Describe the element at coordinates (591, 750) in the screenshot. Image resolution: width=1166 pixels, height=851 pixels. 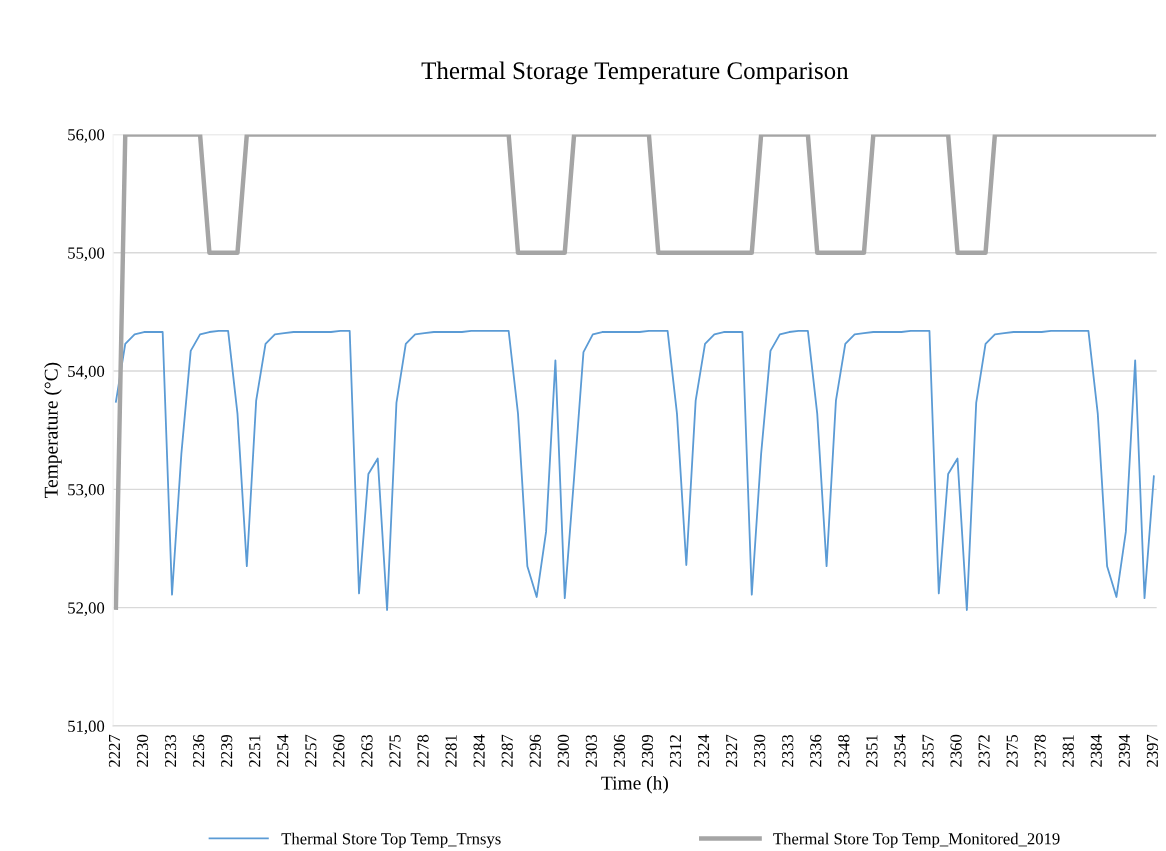
I see `x-tick-label: 2303` at that location.